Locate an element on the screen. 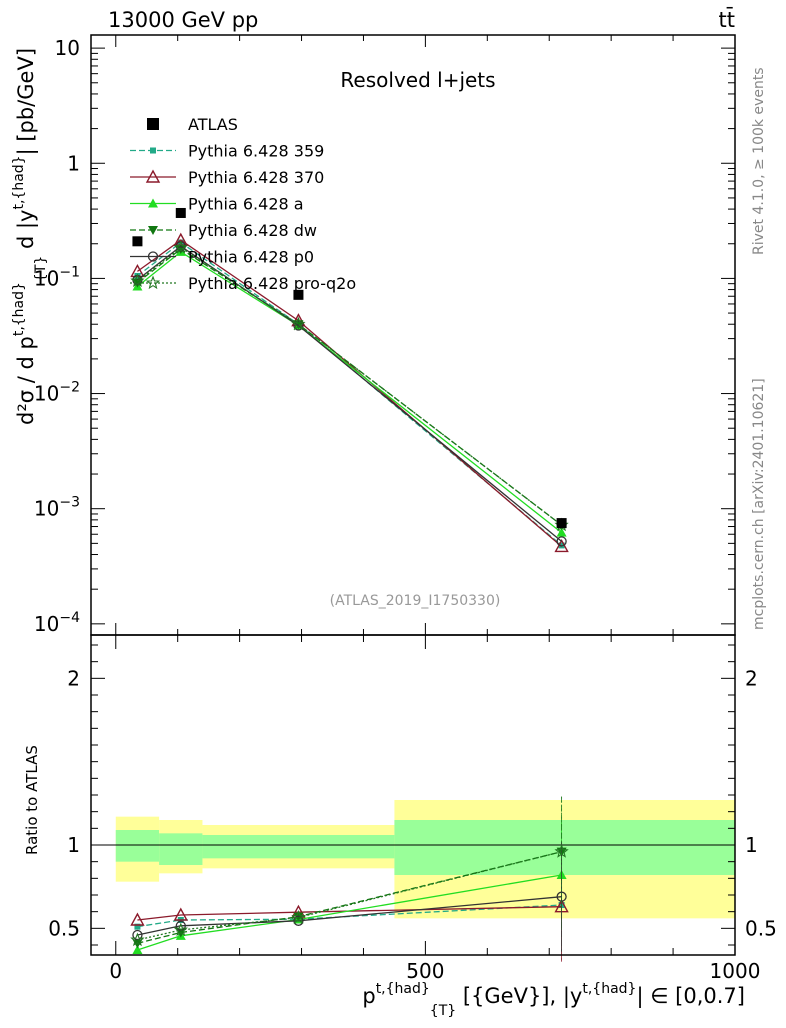  x-label-sup1: t,{had} is located at coordinates (403, 989).